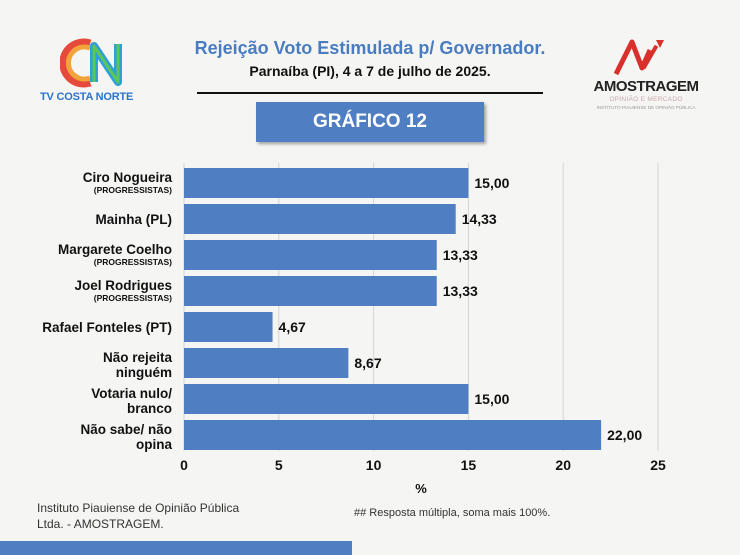  Describe the element at coordinates (479, 219) in the screenshot. I see `data-label: 14,33` at that location.